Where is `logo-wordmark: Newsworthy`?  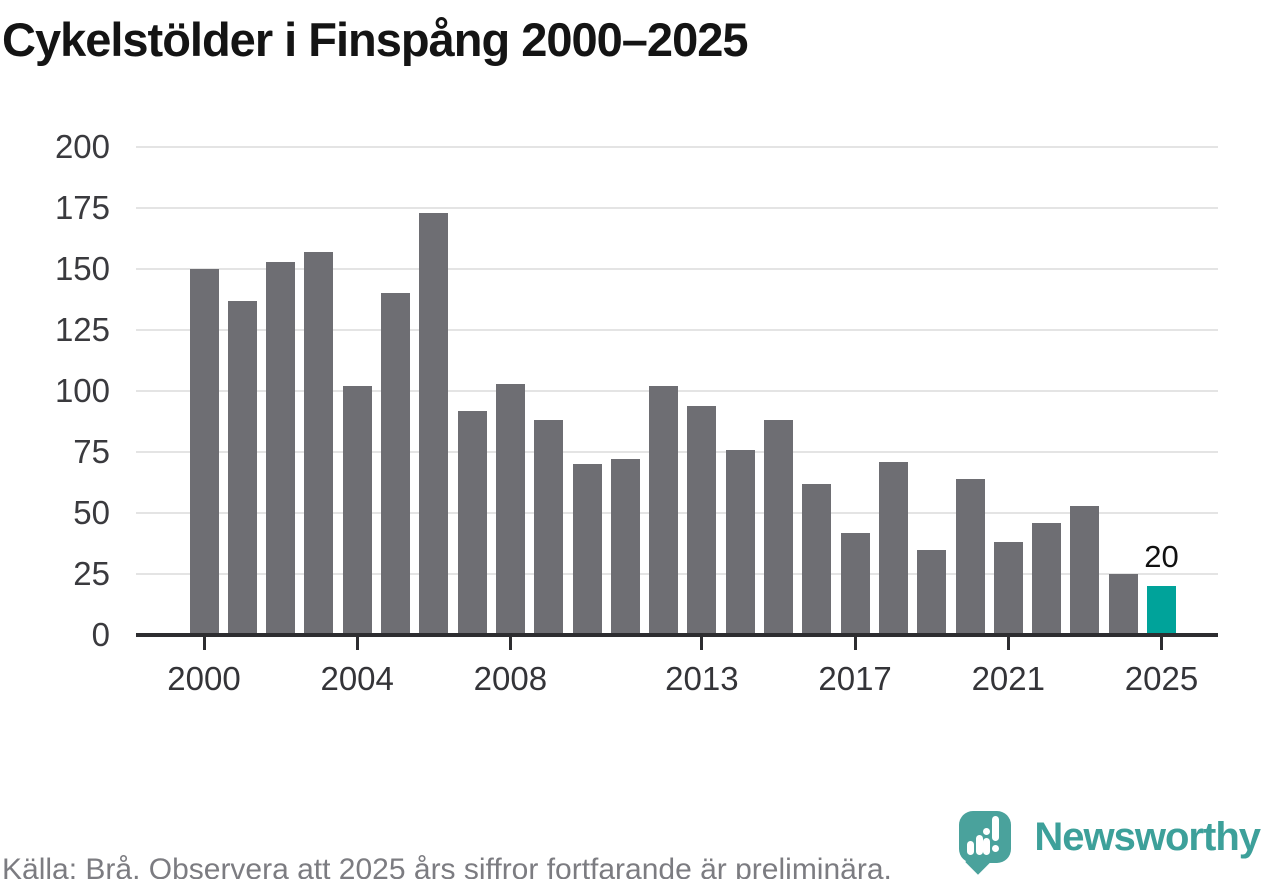 logo-wordmark: Newsworthy is located at coordinates (1147, 837).